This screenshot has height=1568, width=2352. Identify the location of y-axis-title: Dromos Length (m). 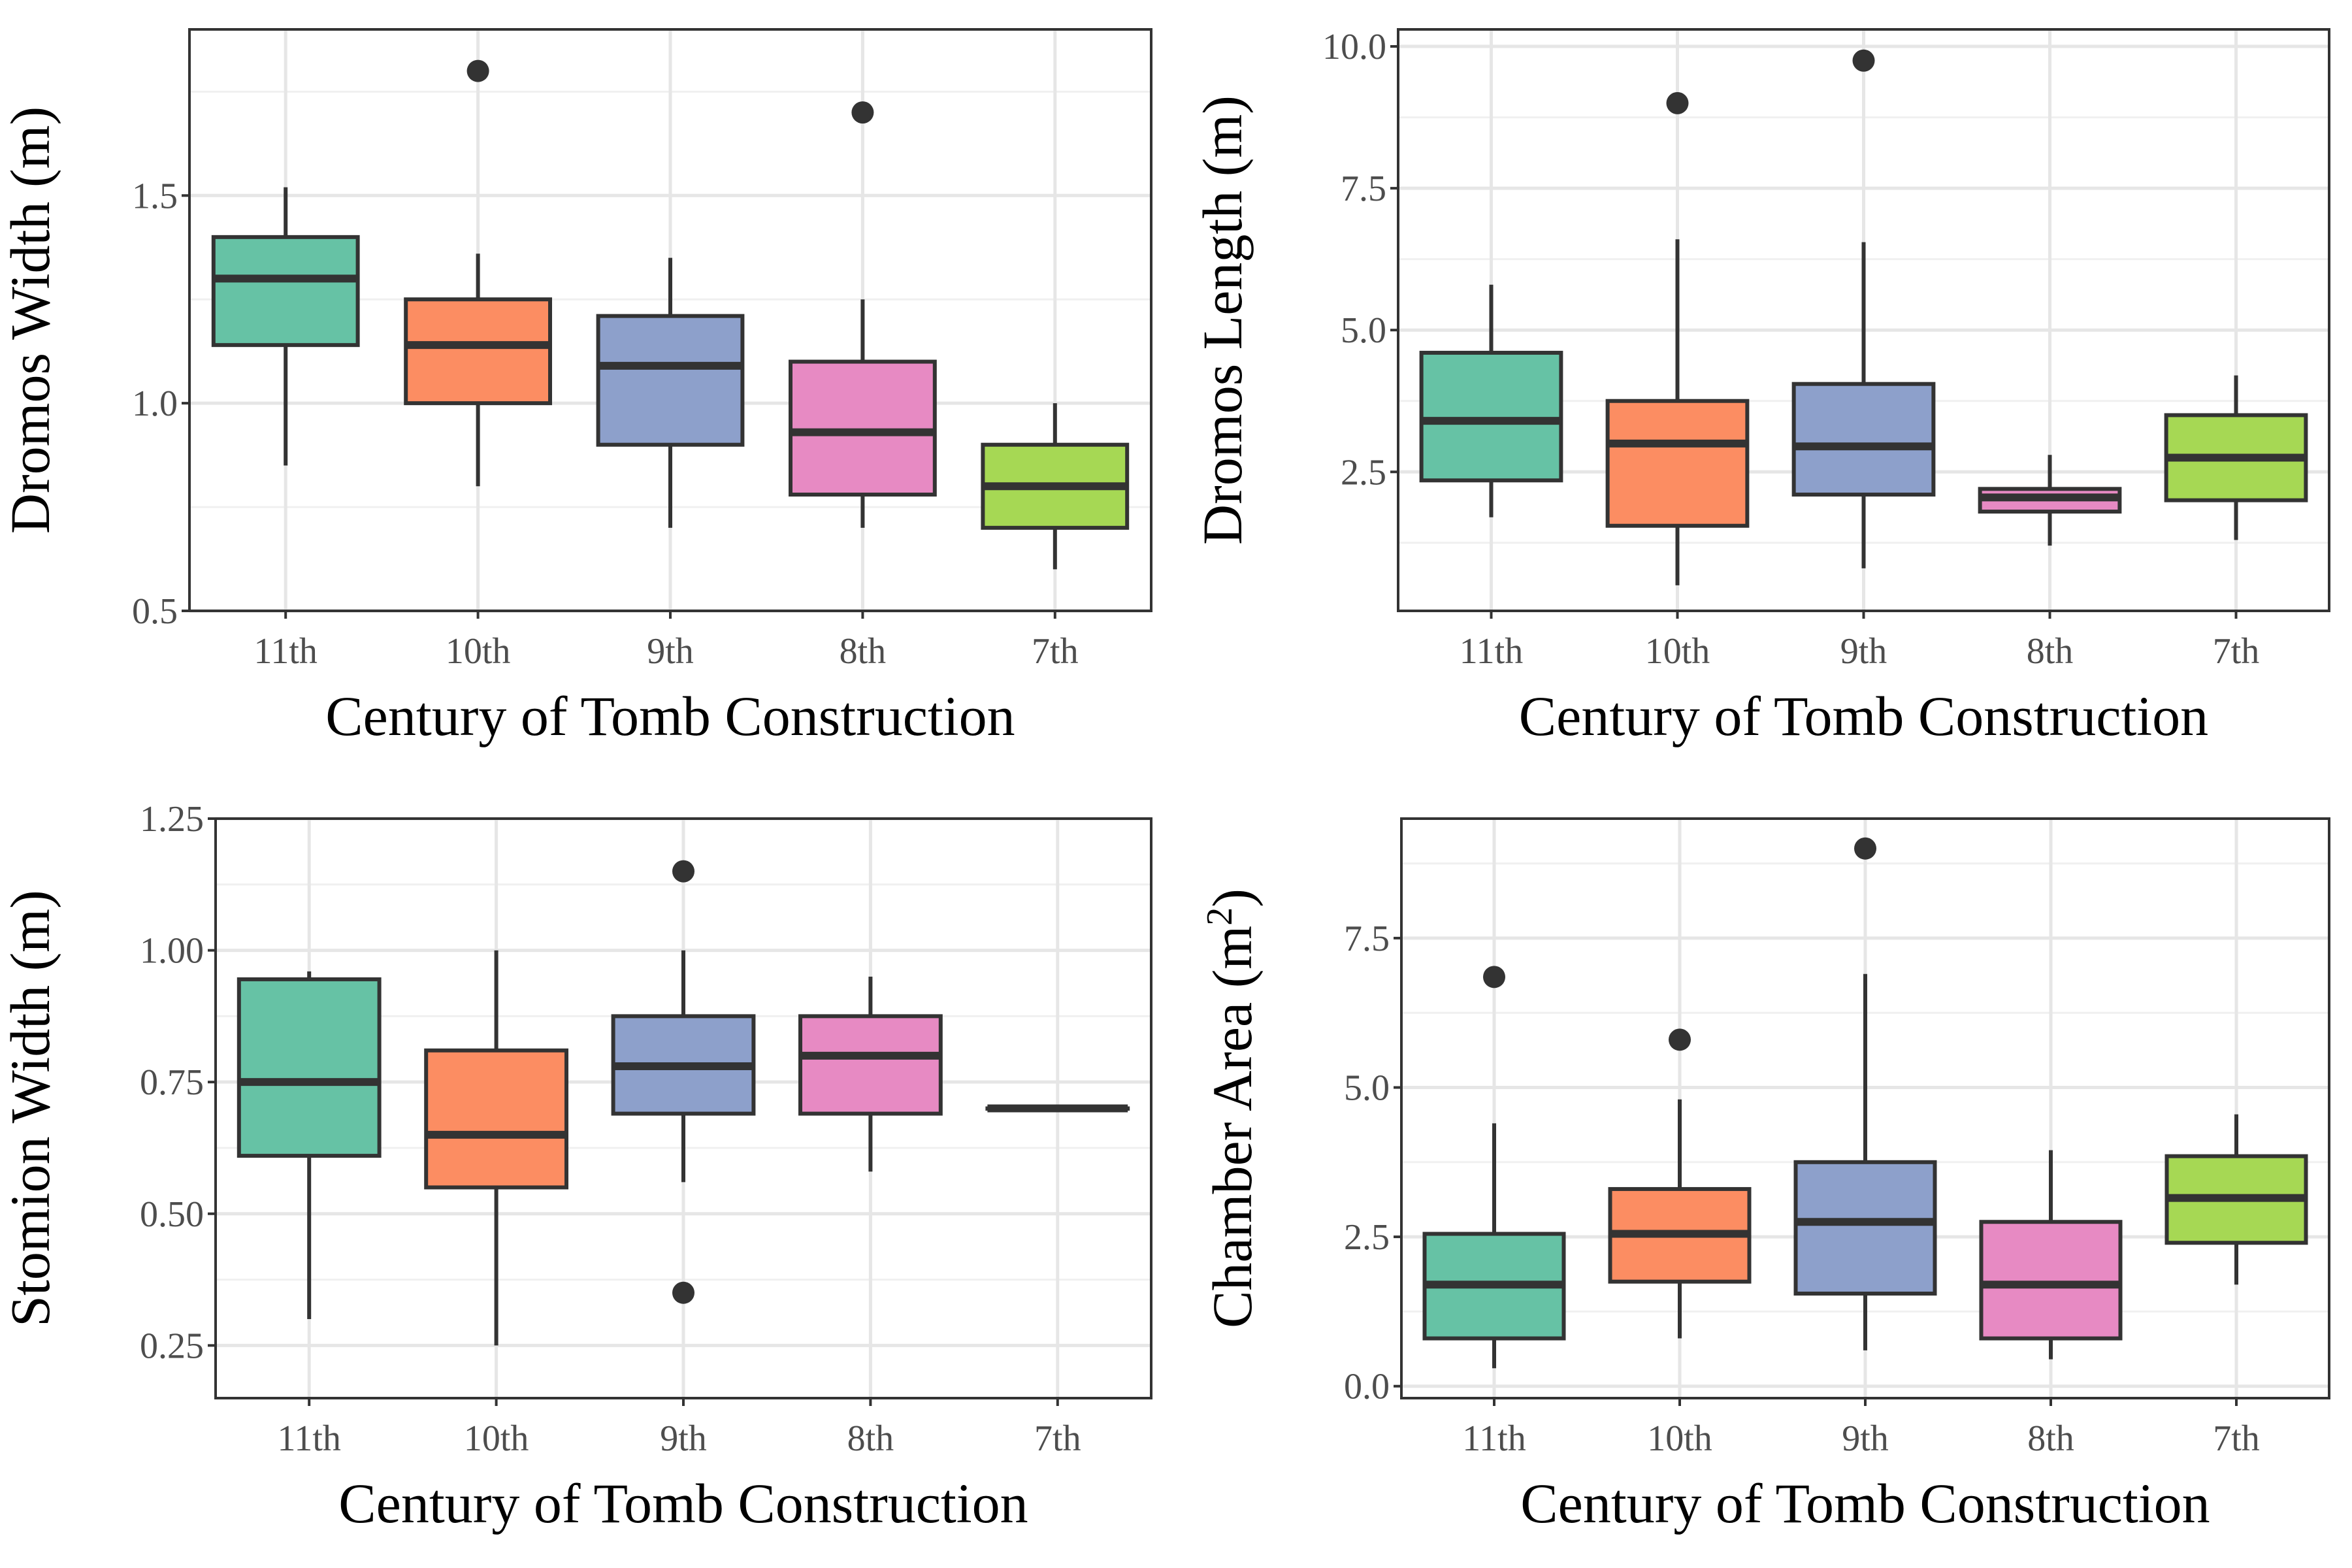
(1222, 320).